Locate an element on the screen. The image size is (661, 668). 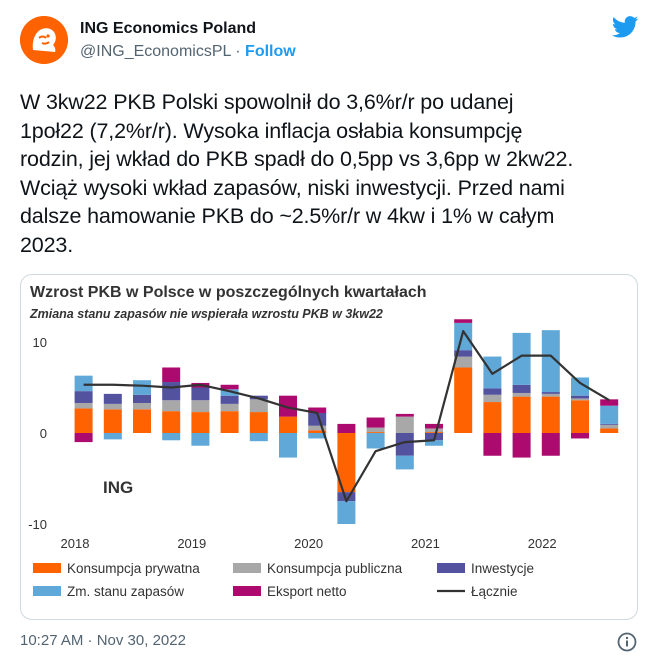
legend-label: Łącznie is located at coordinates (494, 591).